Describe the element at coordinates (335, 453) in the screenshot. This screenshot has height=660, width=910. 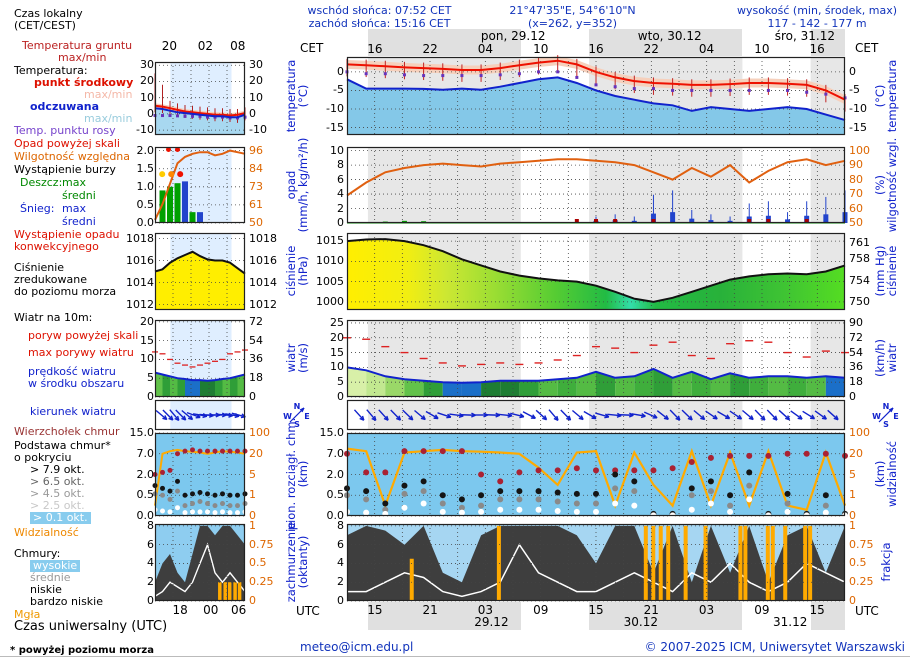
I see `y-axis-tick: 7.0` at that location.